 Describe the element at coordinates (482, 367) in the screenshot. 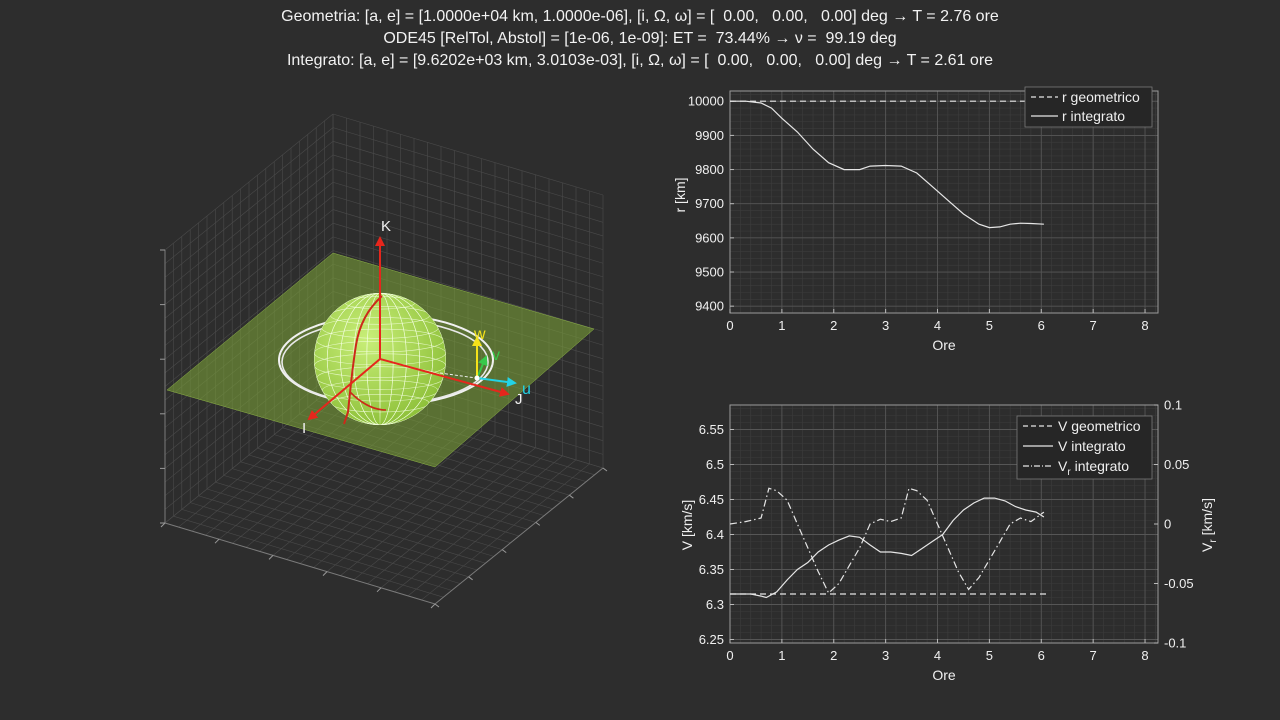

I see `v-axis-arrow` at that location.